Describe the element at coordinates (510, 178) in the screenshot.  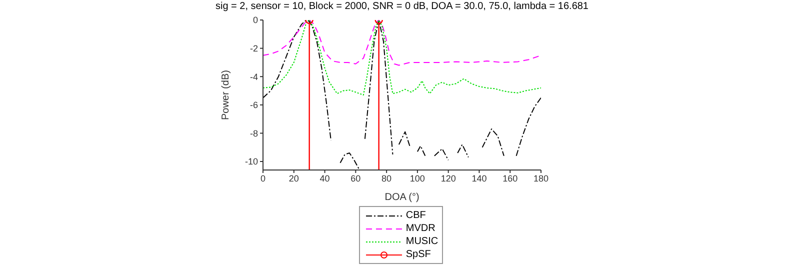
I see `x-tick-label: 160` at that location.